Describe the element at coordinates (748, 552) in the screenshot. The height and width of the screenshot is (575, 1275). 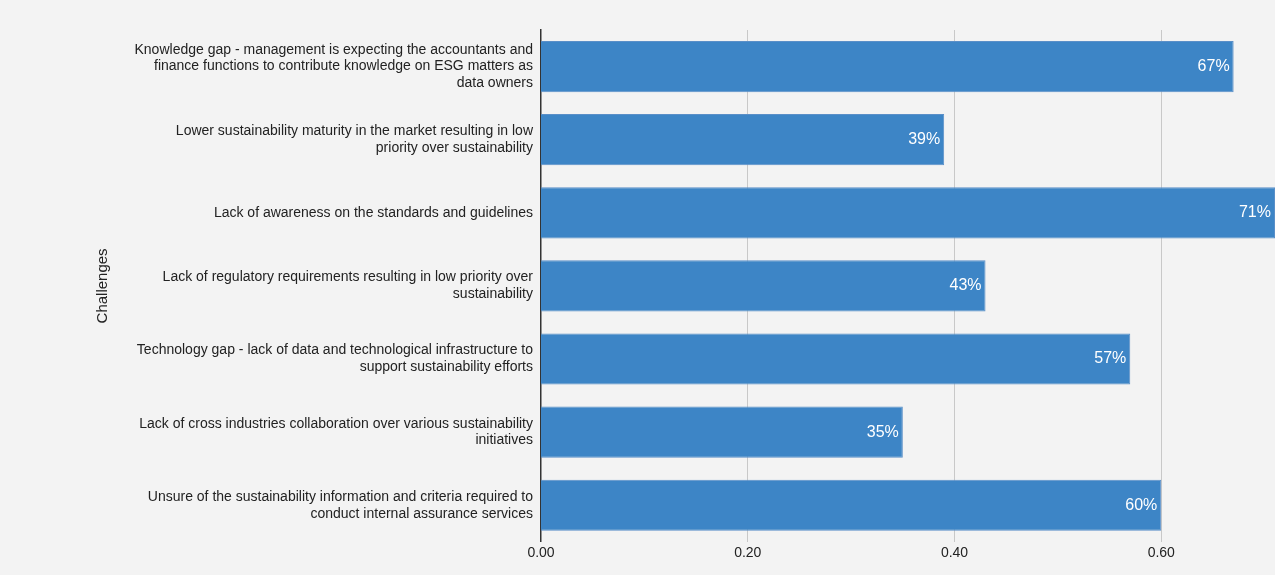
I see `x-tick-label: 0.20` at that location.